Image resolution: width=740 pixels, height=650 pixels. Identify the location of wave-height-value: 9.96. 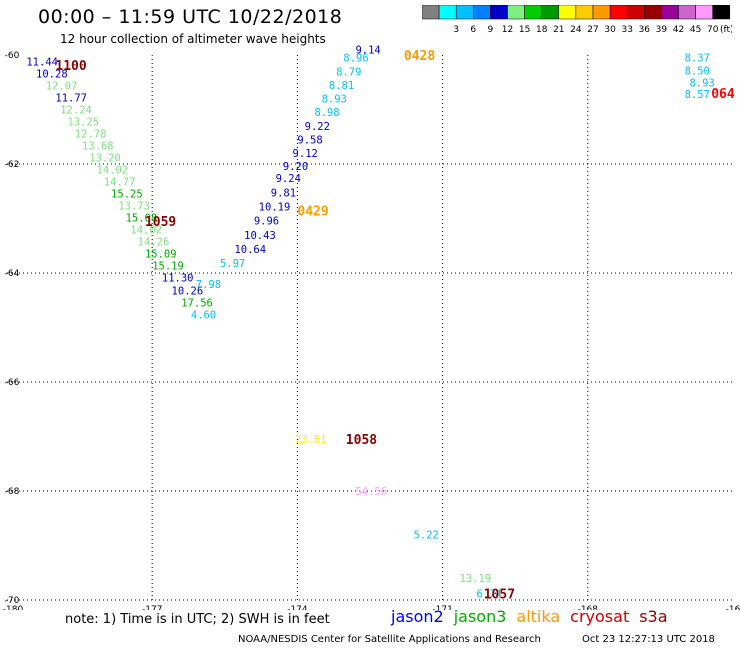
(266, 222).